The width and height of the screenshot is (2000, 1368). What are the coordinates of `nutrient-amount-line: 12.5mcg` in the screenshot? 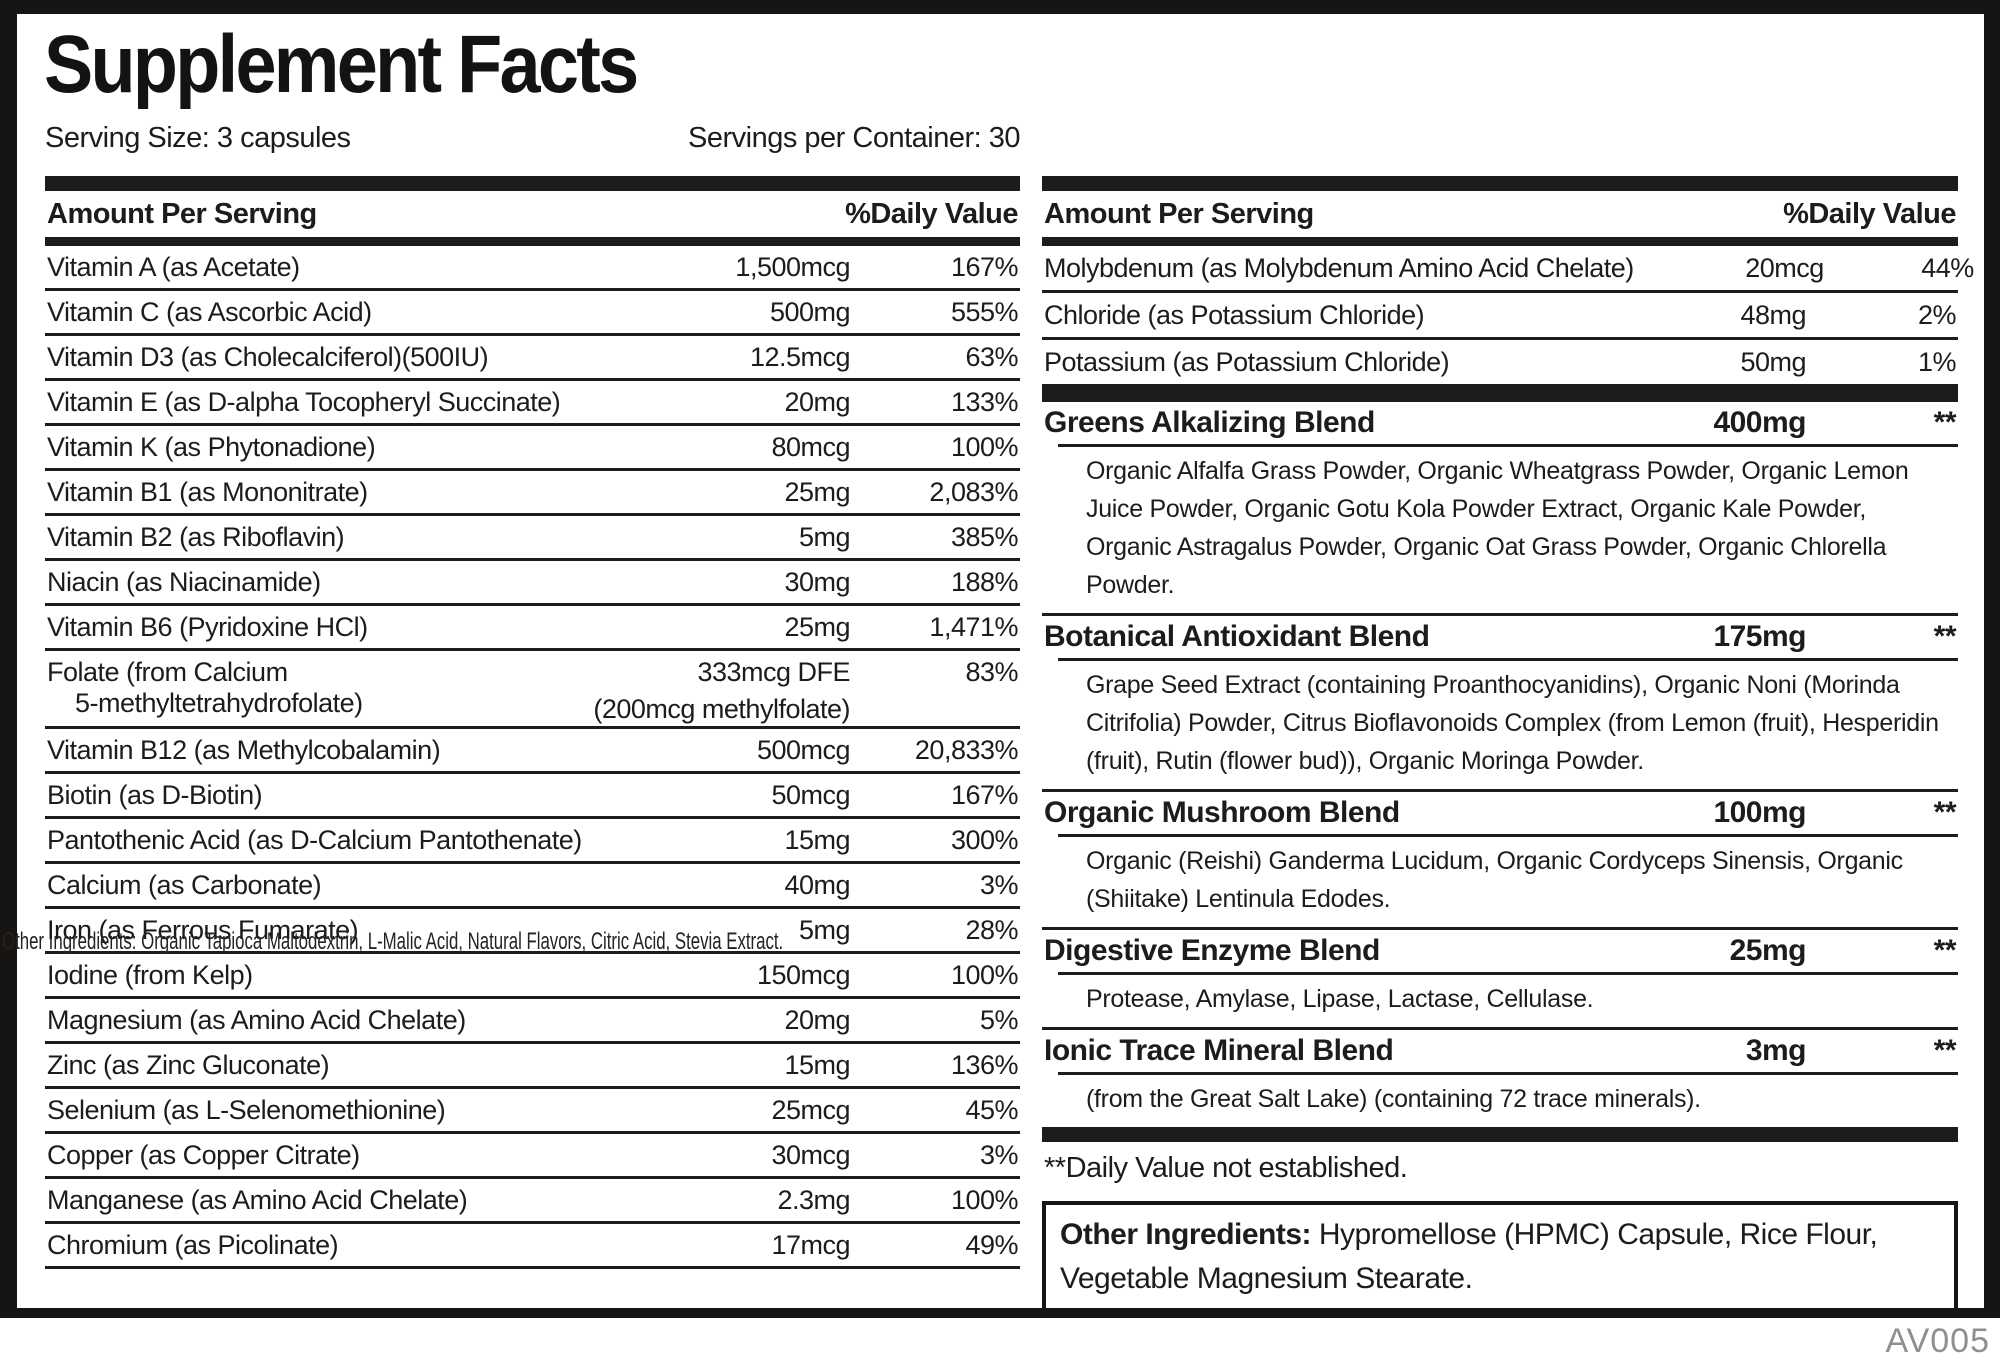 It's located at (800, 357).